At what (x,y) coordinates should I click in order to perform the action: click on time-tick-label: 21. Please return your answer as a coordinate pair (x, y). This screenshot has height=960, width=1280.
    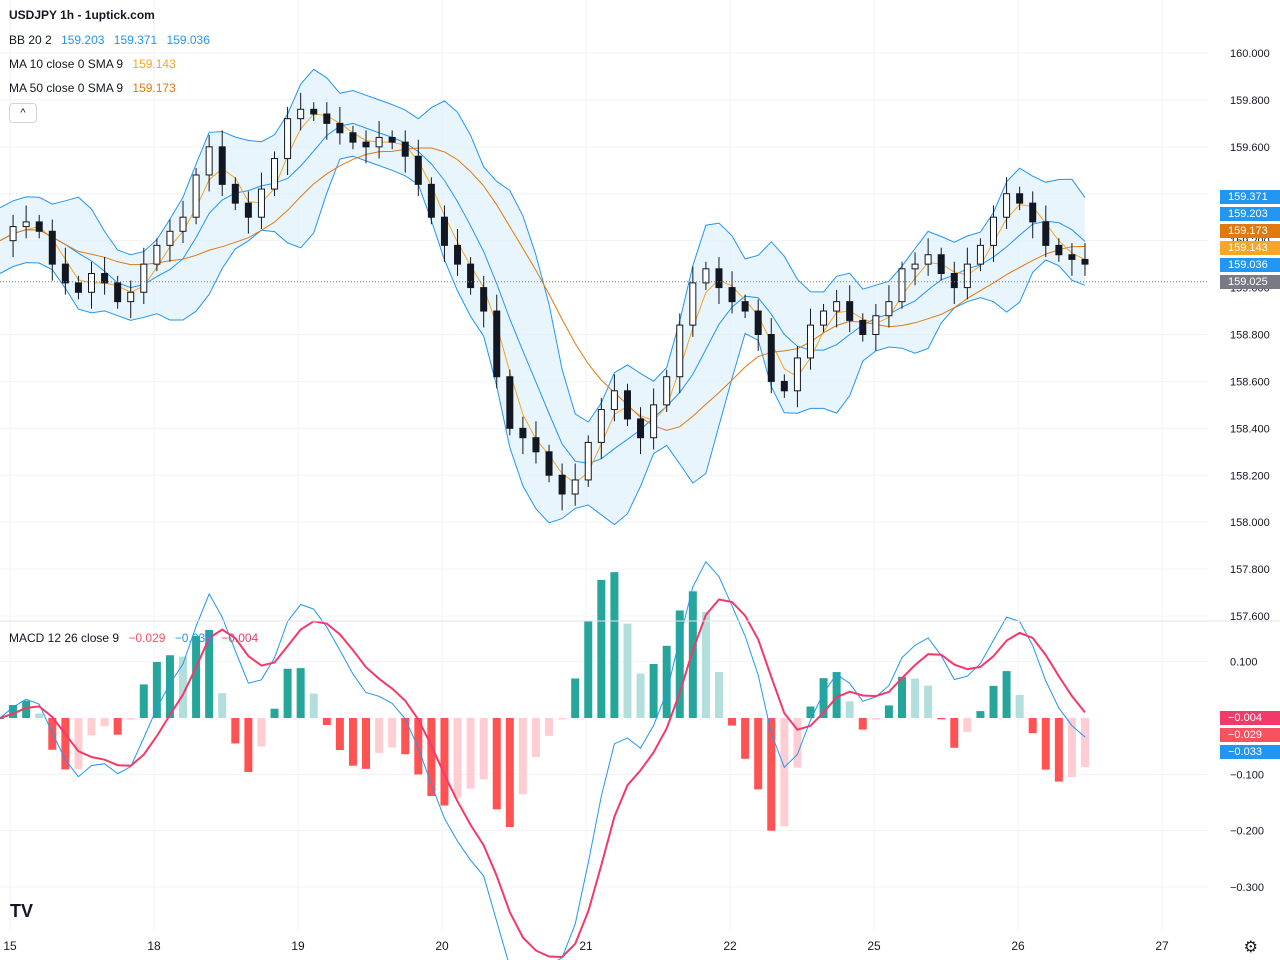
    Looking at the image, I should click on (586, 946).